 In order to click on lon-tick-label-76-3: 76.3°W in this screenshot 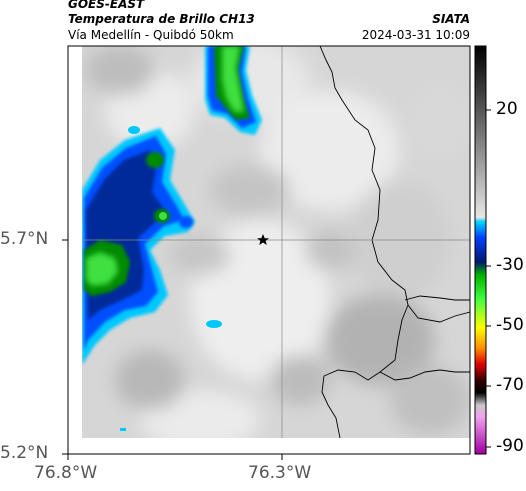, I will do `click(280, 473)`.